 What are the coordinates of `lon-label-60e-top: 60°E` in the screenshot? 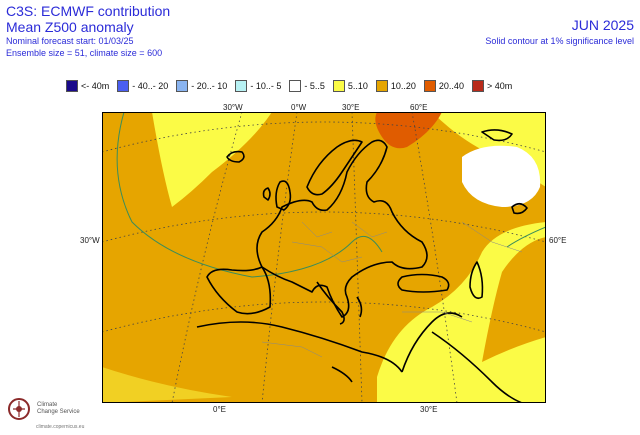 It's located at (419, 107).